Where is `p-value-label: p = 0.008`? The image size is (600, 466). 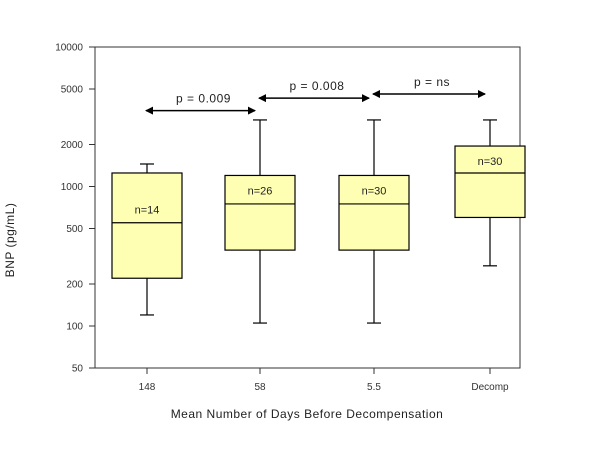
p-value-label: p = 0.008 is located at coordinates (317, 86).